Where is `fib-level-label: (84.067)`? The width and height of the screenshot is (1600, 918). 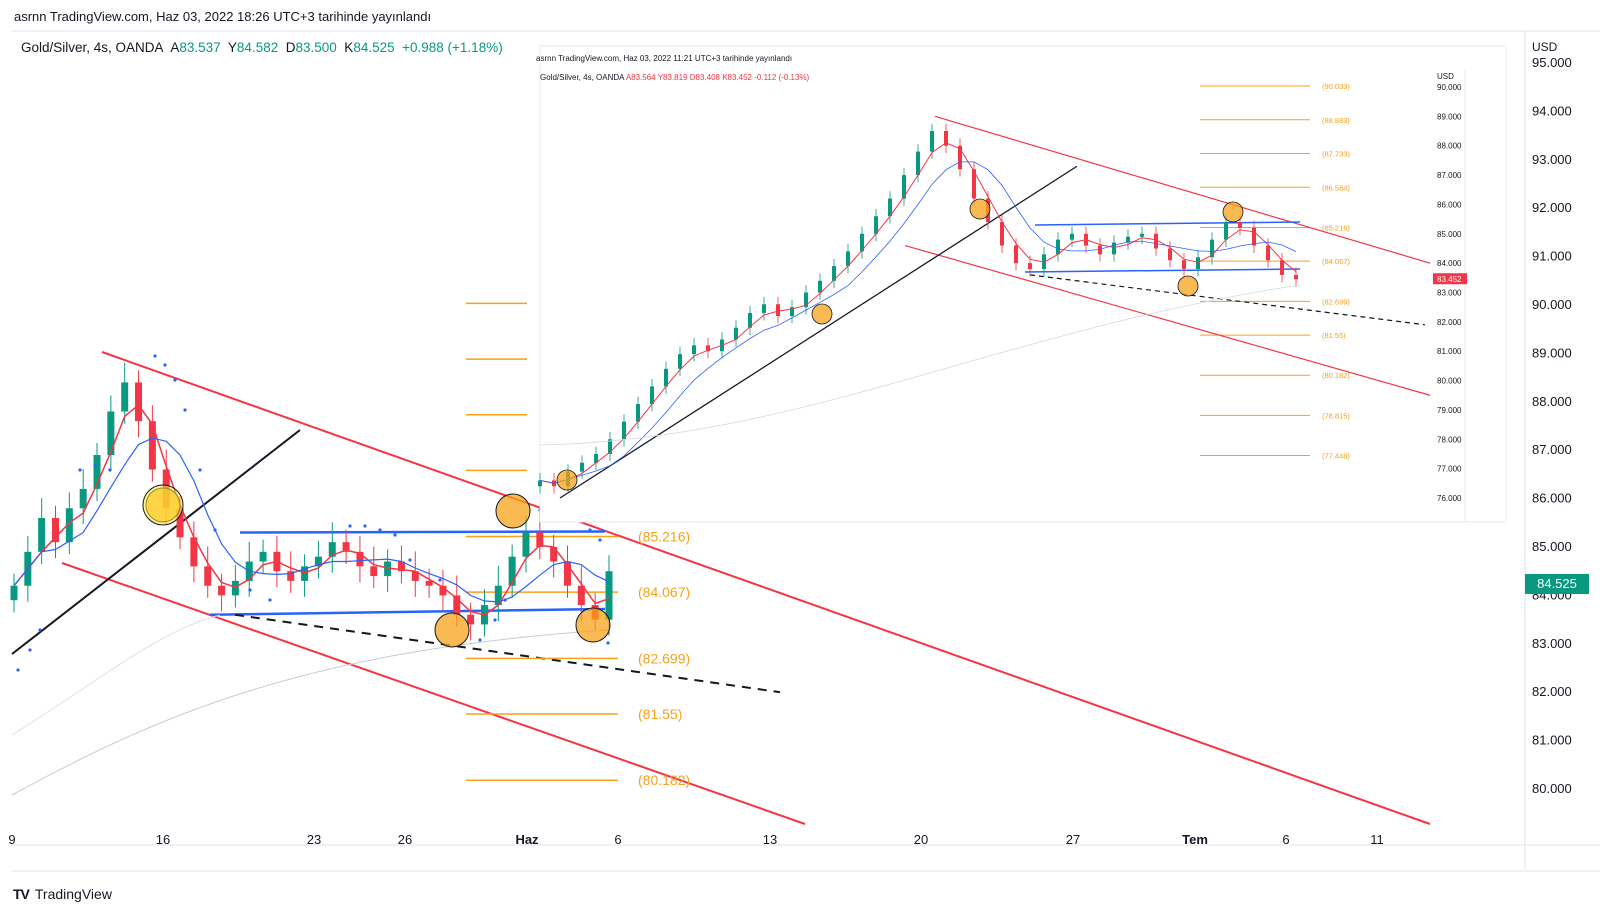 fib-level-label: (84.067) is located at coordinates (664, 592).